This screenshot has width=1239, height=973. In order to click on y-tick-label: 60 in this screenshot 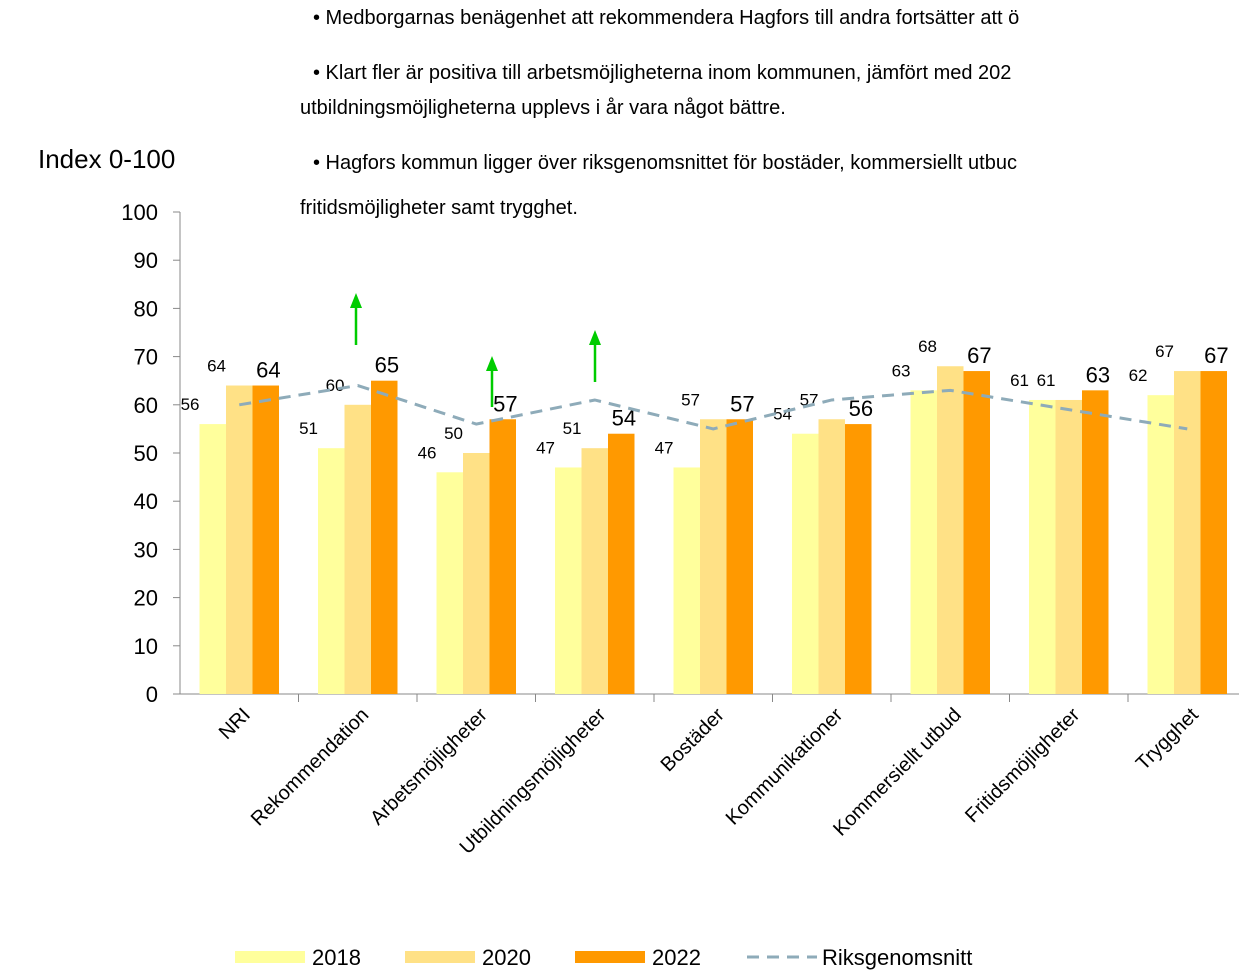, I will do `click(146, 405)`.